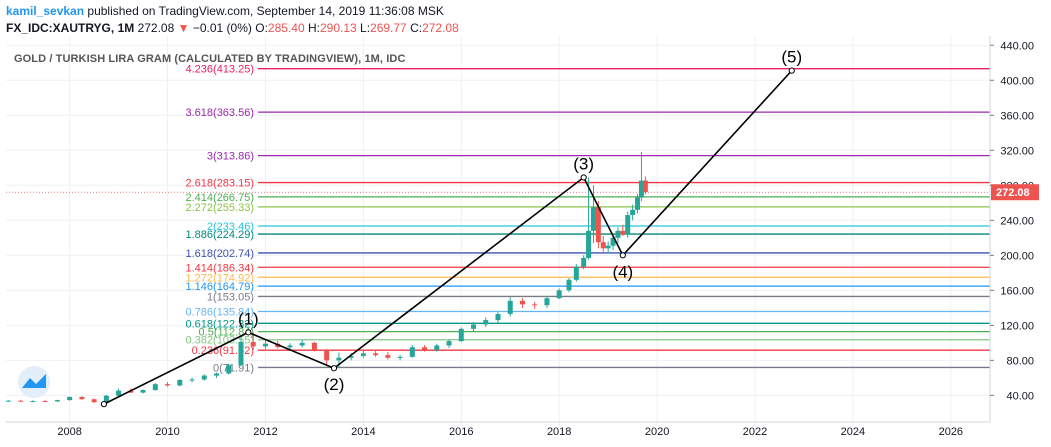  What do you see at coordinates (461, 432) in the screenshot?
I see `x-tick-label: 2016` at bounding box center [461, 432].